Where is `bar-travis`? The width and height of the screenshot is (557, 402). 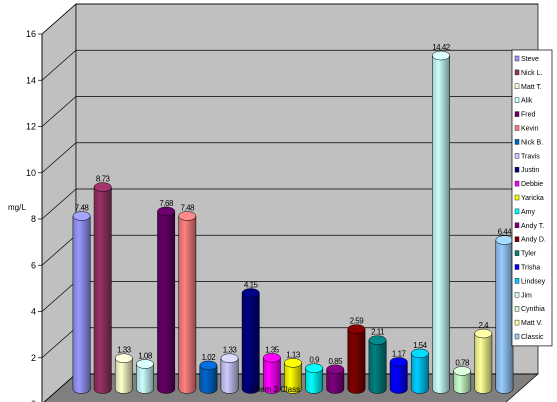
bar-travis is located at coordinates (229, 373).